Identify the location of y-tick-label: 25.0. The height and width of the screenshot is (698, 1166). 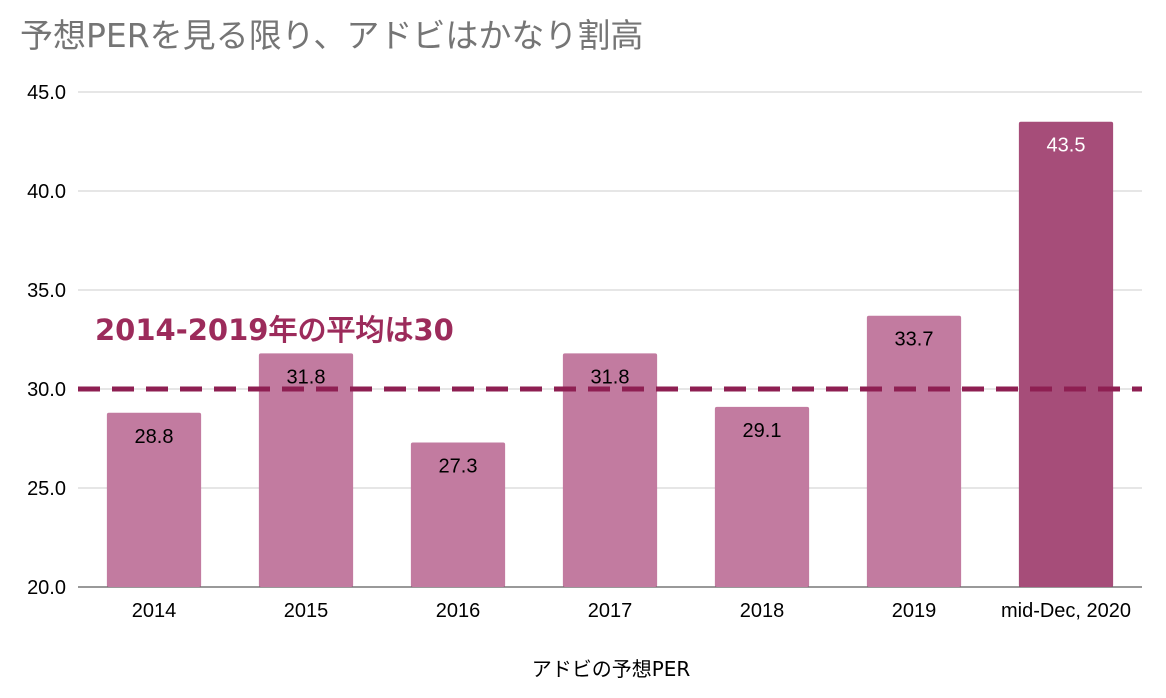
(46, 489).